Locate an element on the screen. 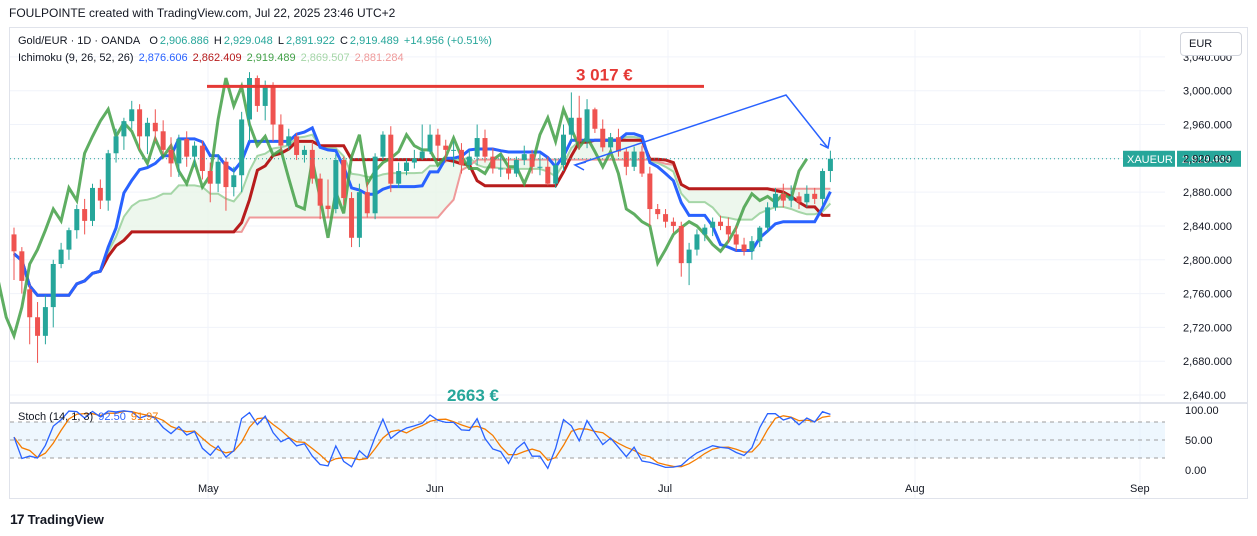 The image size is (1257, 536). time-axis-label: May is located at coordinates (208, 489).